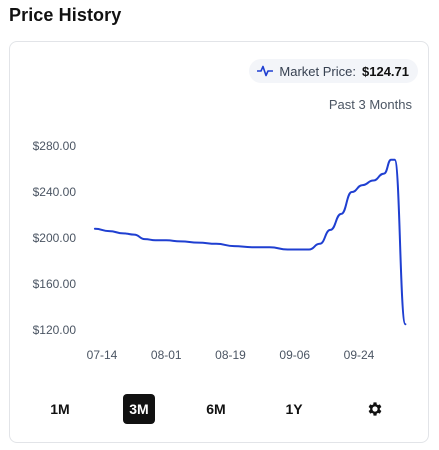 This screenshot has height=450, width=439. What do you see at coordinates (55, 192) in the screenshot?
I see `y-tick-label: $240.00` at bounding box center [55, 192].